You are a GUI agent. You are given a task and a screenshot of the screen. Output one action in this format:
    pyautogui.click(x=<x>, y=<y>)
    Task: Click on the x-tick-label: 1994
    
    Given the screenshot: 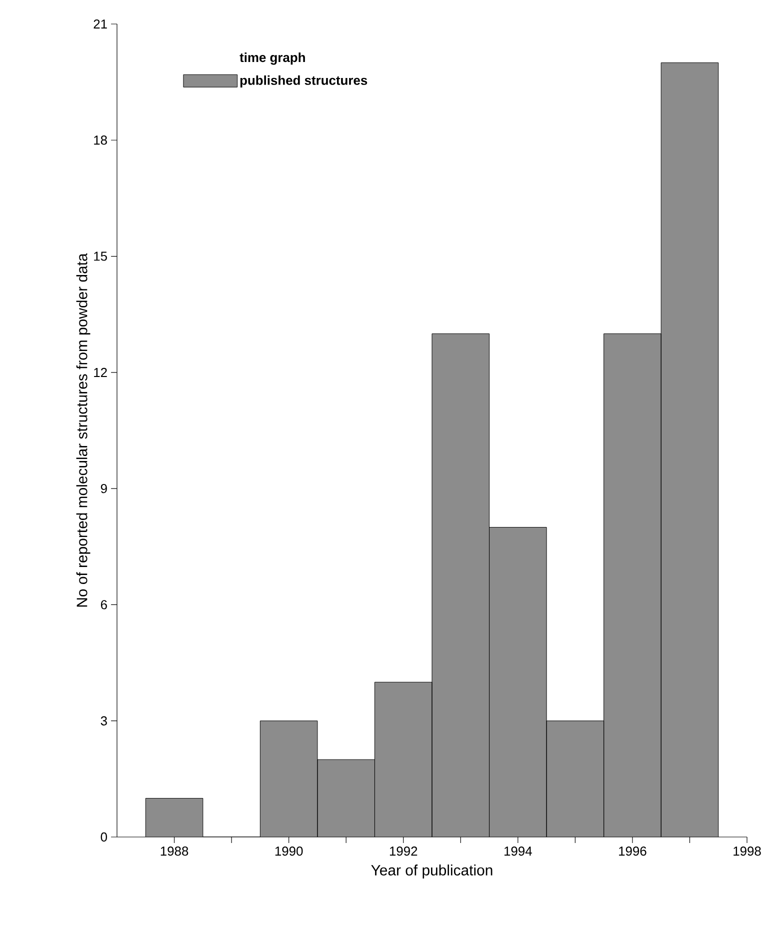 What is the action you would take?
    pyautogui.click(x=518, y=851)
    